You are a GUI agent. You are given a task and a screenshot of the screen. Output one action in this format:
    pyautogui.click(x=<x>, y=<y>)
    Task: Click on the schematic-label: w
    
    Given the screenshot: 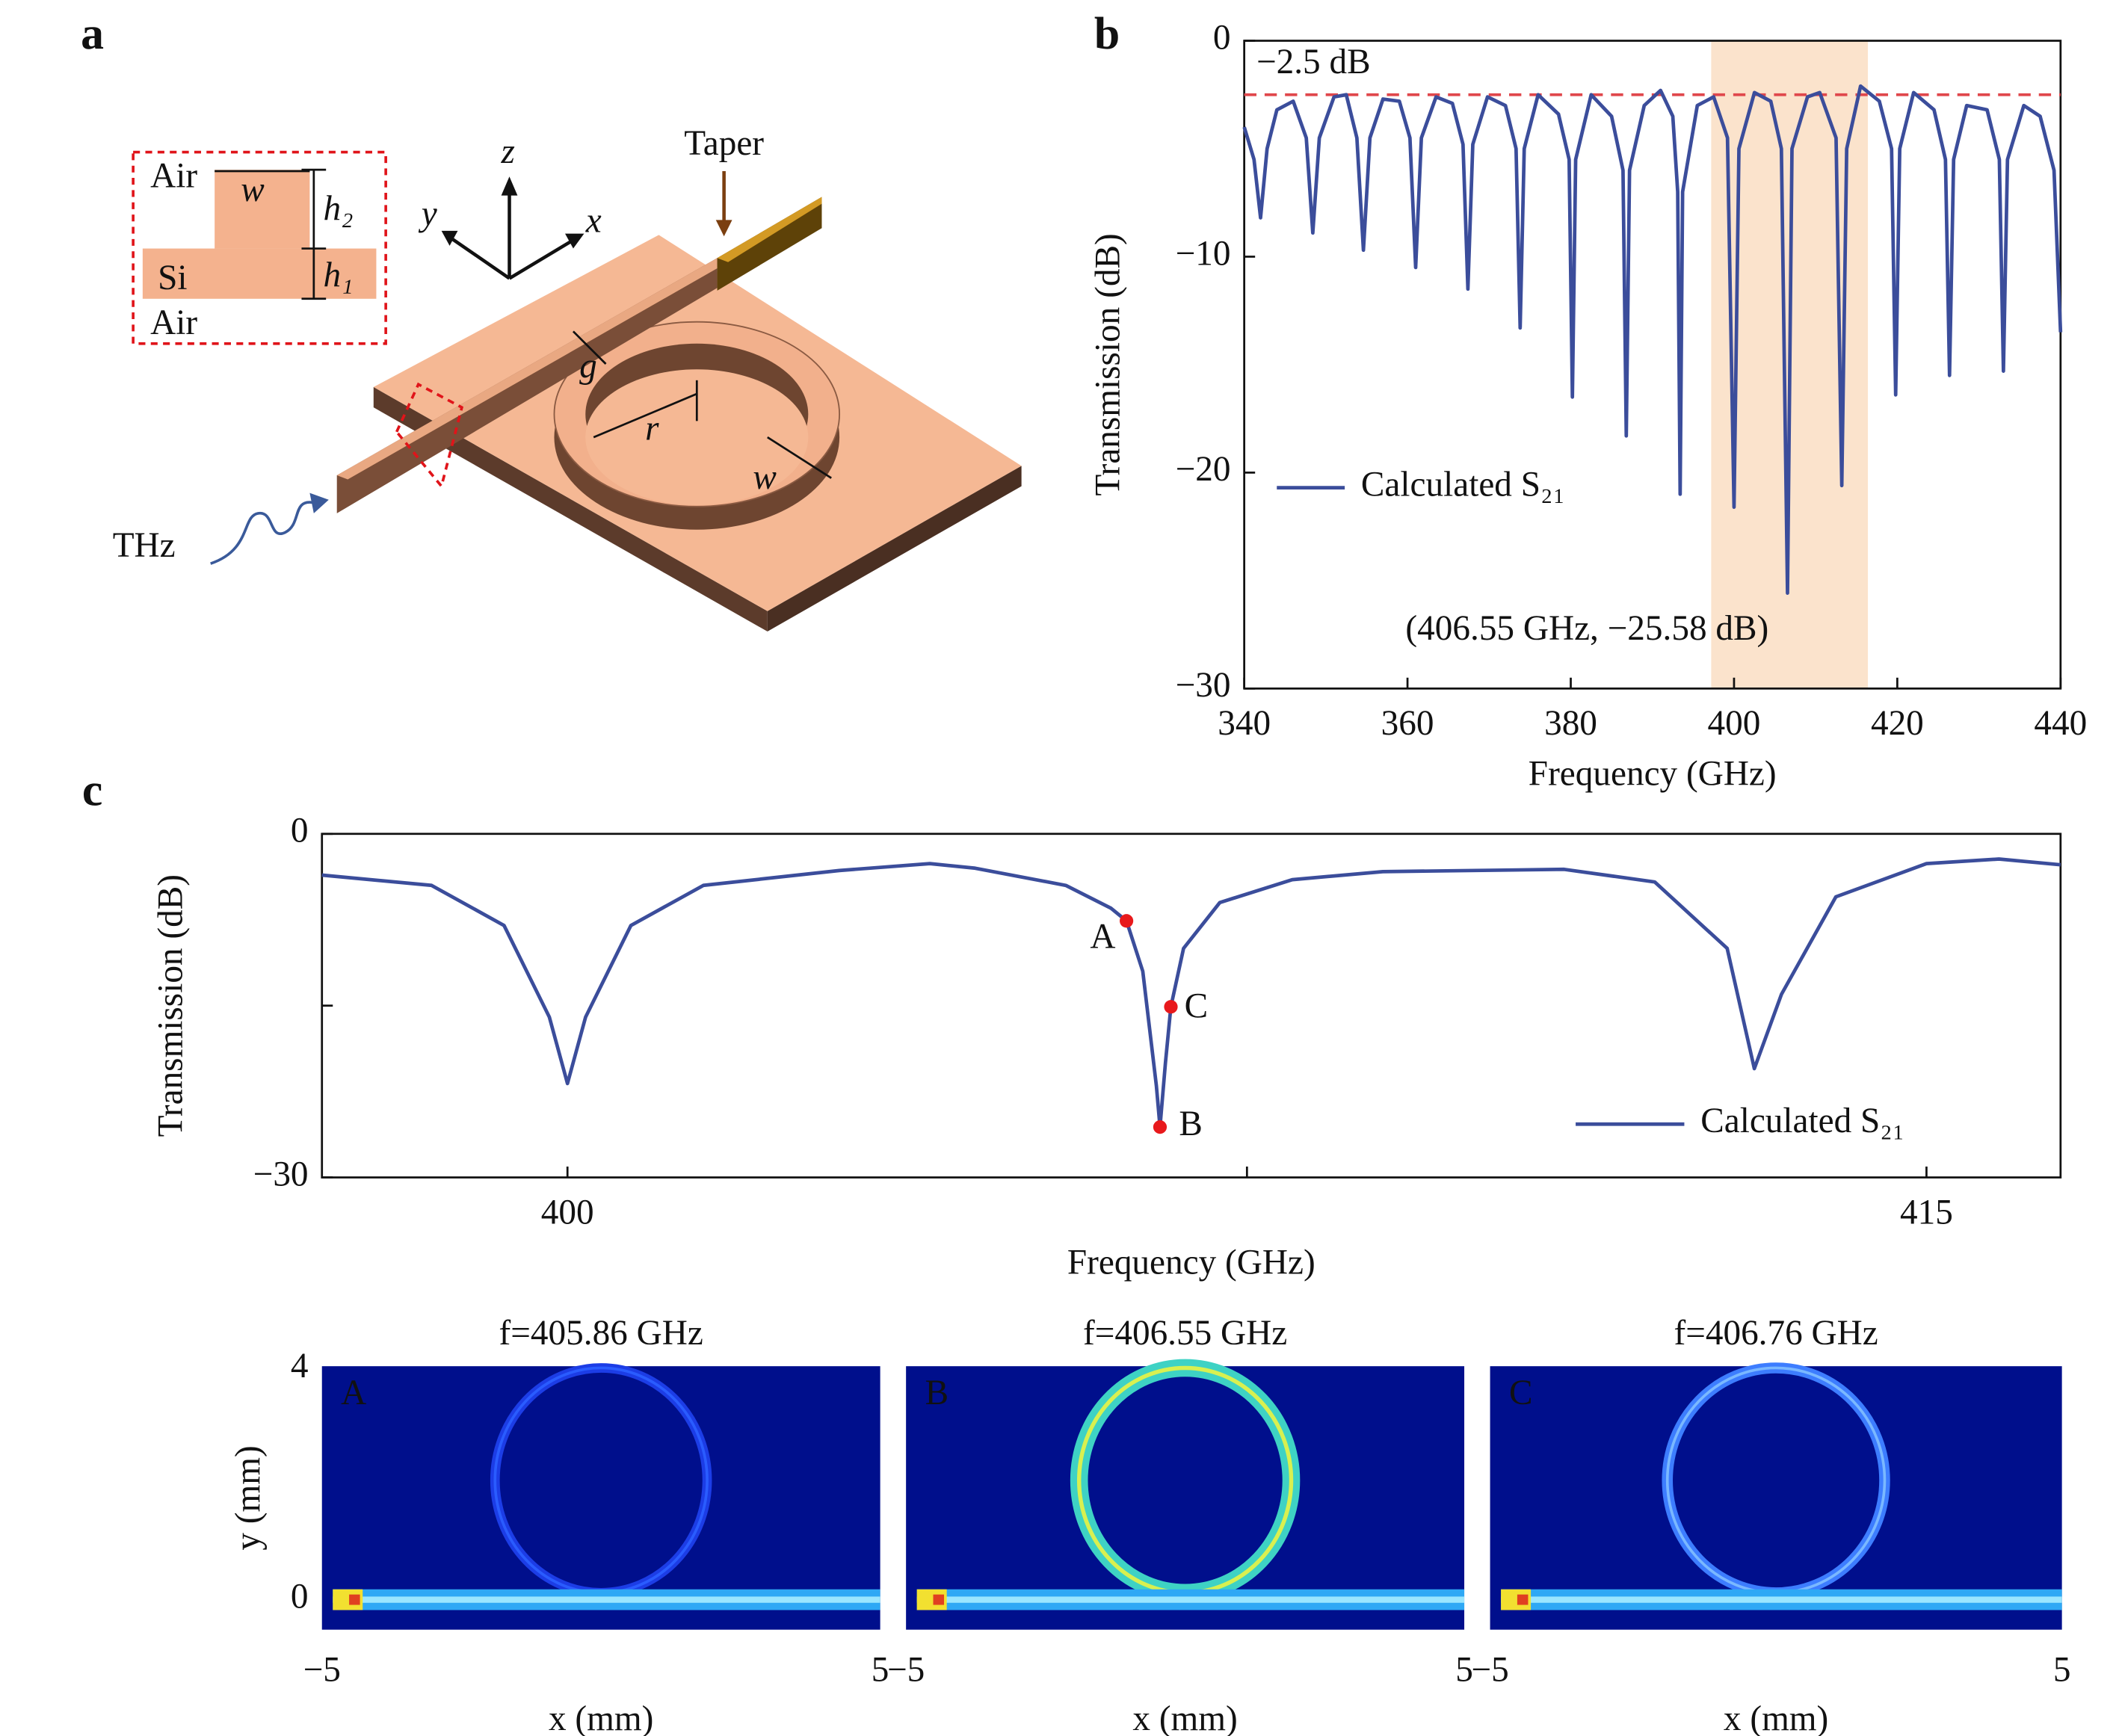 What is the action you would take?
    pyautogui.click(x=765, y=477)
    